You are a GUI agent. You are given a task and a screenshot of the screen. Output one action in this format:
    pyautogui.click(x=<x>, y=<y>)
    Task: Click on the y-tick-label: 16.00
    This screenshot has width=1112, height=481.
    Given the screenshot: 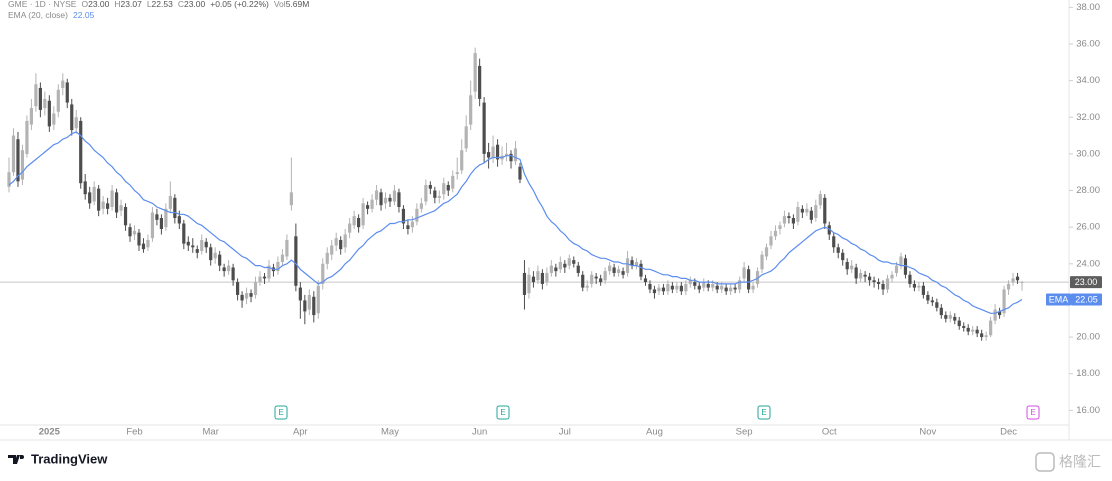 What is the action you would take?
    pyautogui.click(x=1088, y=410)
    